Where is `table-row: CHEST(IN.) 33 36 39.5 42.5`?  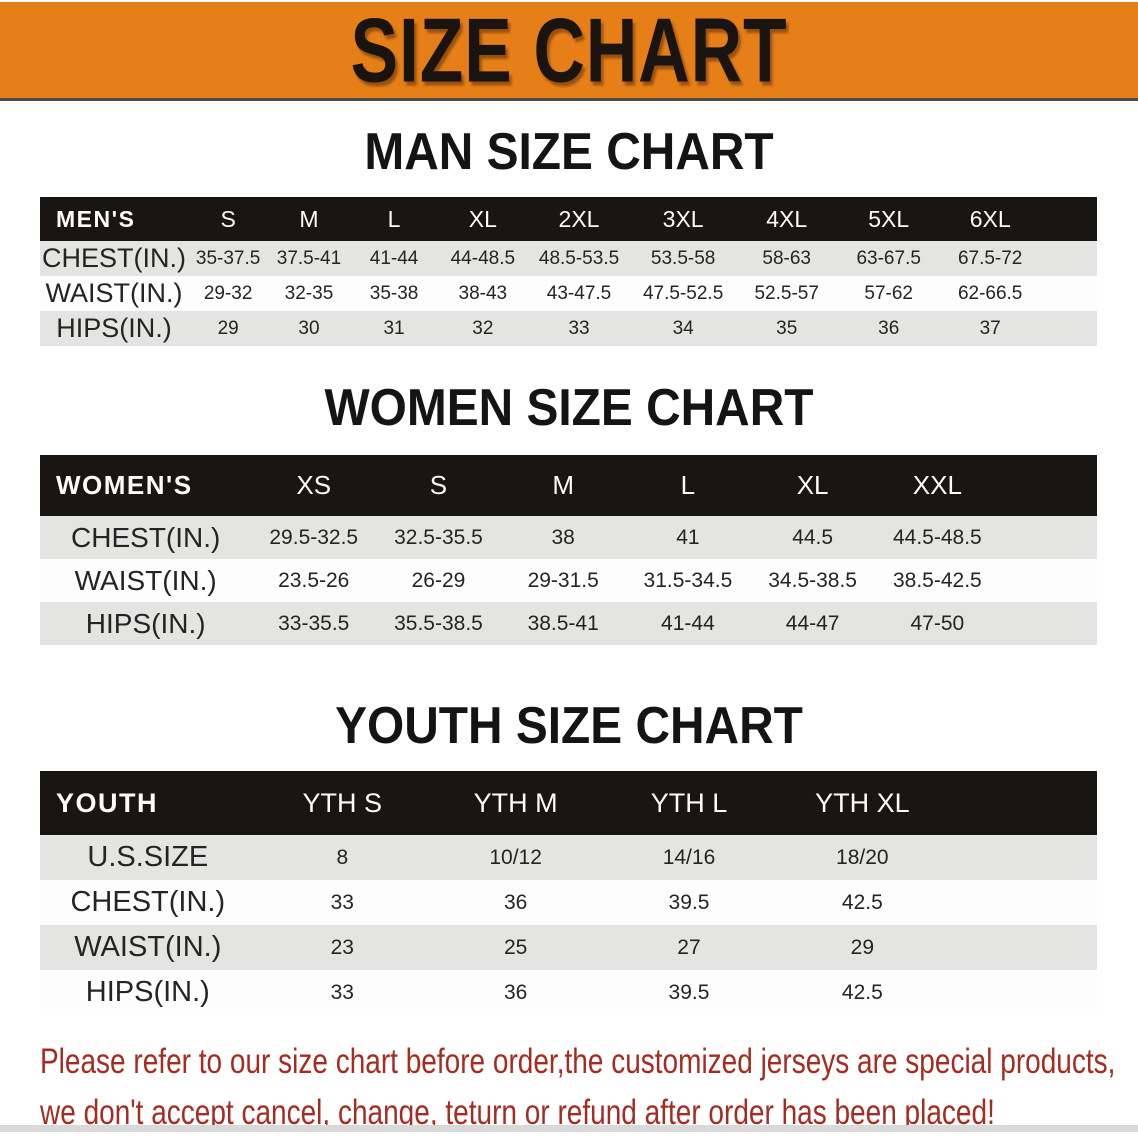 table-row: CHEST(IN.) 33 36 39.5 42.5 is located at coordinates (568, 902).